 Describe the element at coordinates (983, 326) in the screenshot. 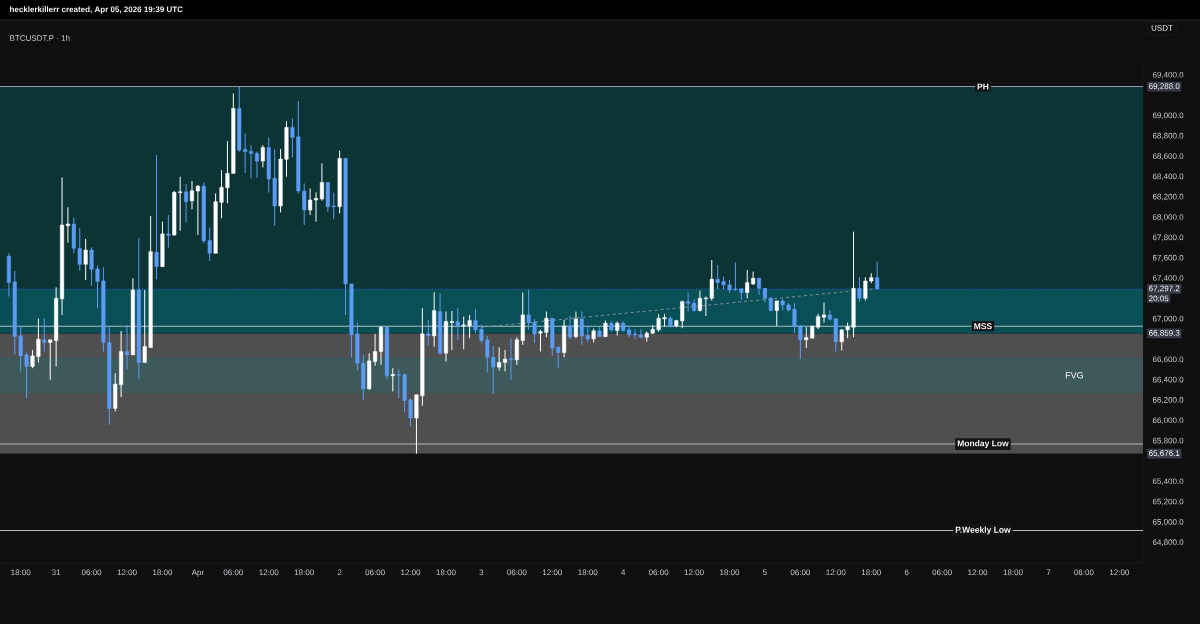

I see `ref-line-label: MSS` at that location.